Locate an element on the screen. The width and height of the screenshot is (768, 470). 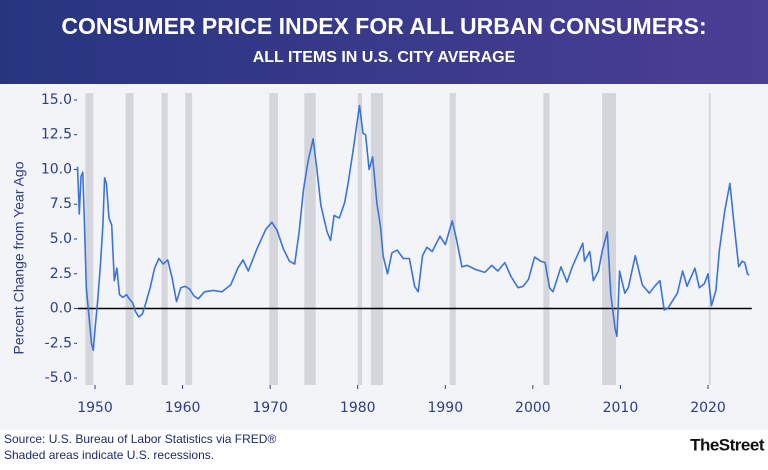
y-tick-label: -2.5 is located at coordinates (58, 343).